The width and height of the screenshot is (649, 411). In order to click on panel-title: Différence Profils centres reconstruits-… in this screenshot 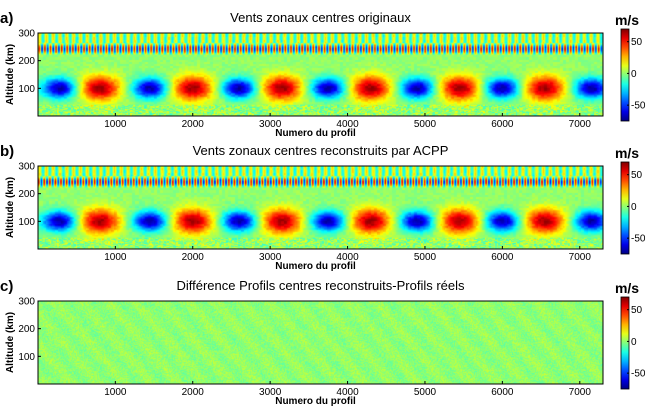, I will do `click(320, 285)`.